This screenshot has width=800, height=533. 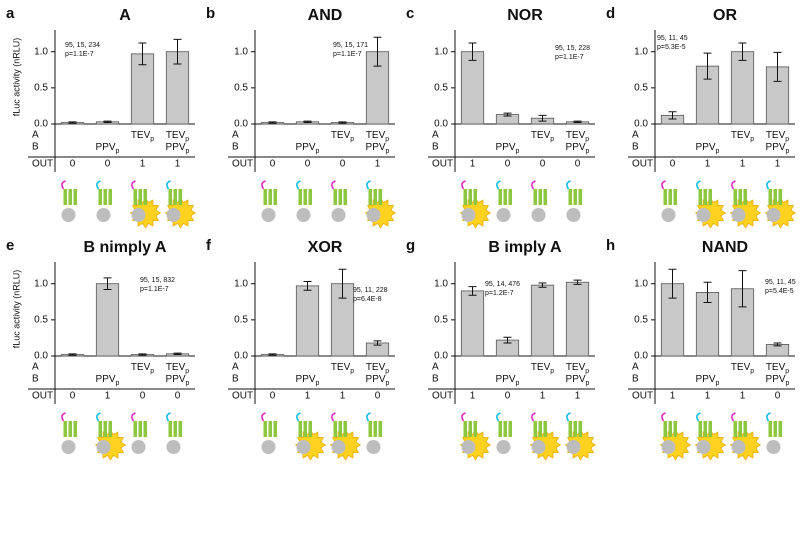 What do you see at coordinates (82, 45) in the screenshot?
I see `stat-note: 95, 15, 234` at bounding box center [82, 45].